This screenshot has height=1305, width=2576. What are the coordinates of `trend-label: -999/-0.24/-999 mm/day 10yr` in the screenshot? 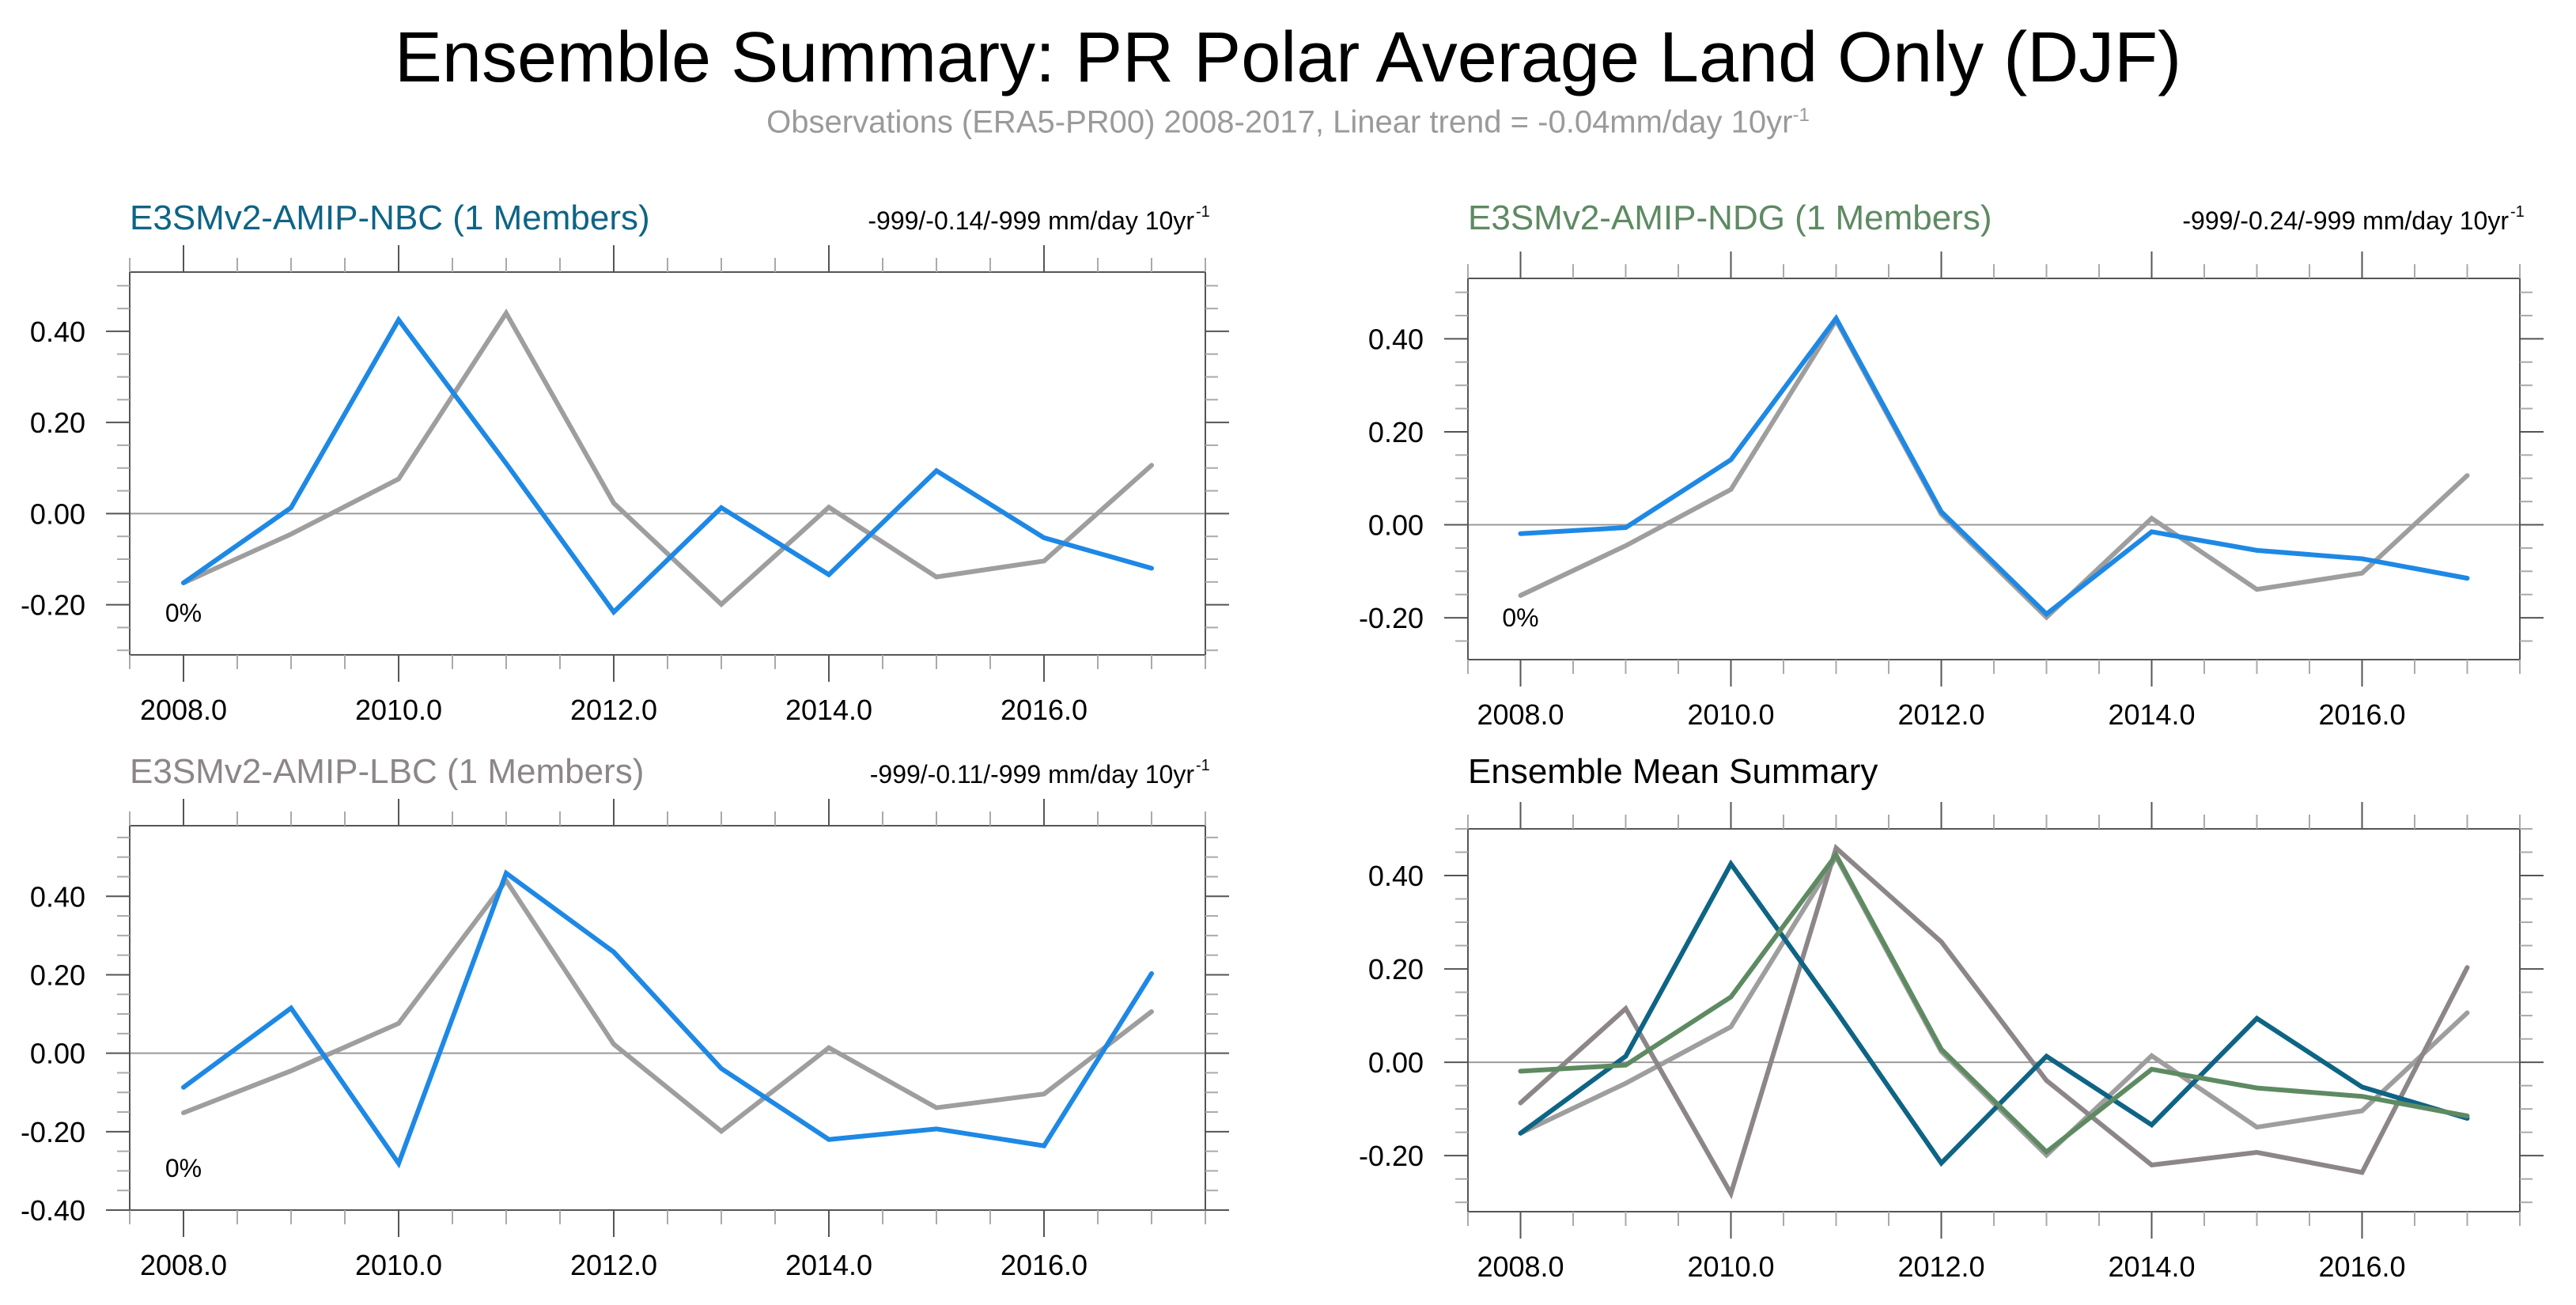 It's located at (2345, 220).